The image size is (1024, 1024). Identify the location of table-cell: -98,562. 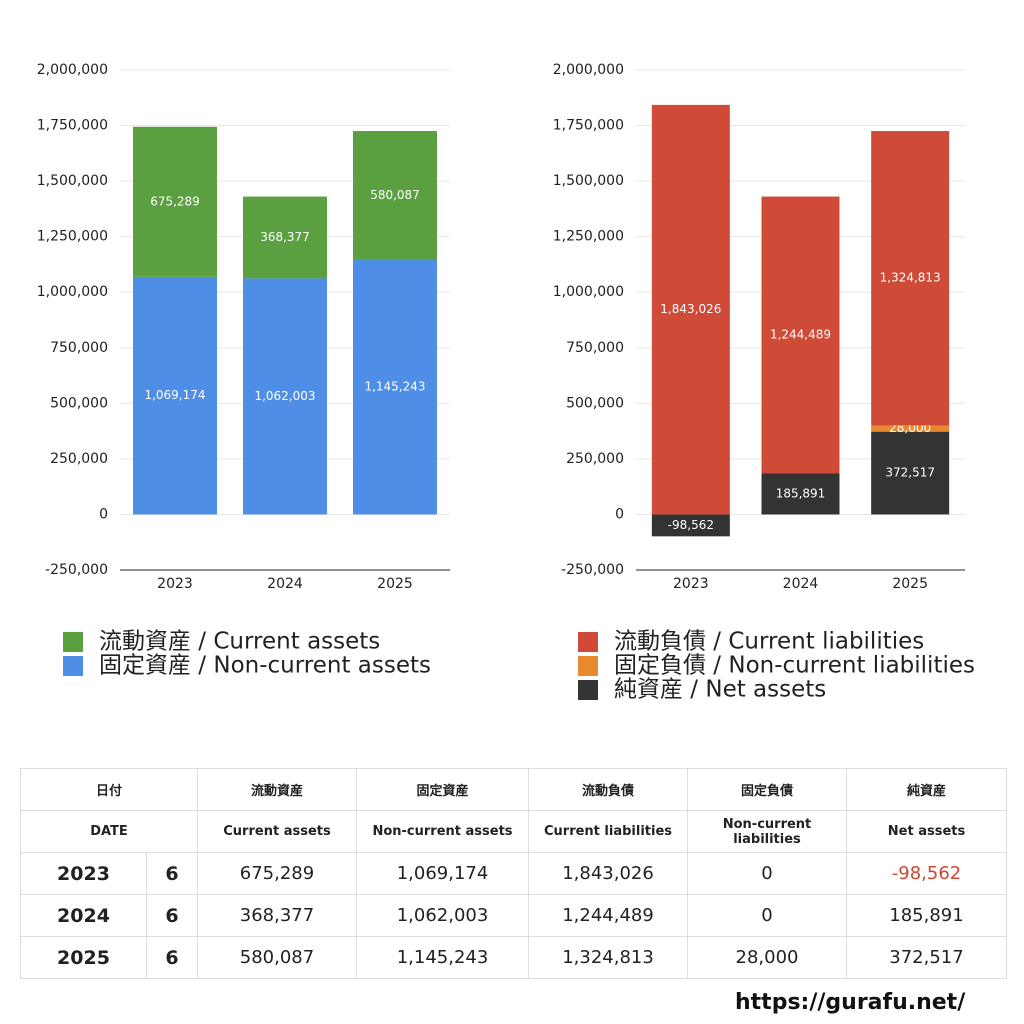
(926, 873).